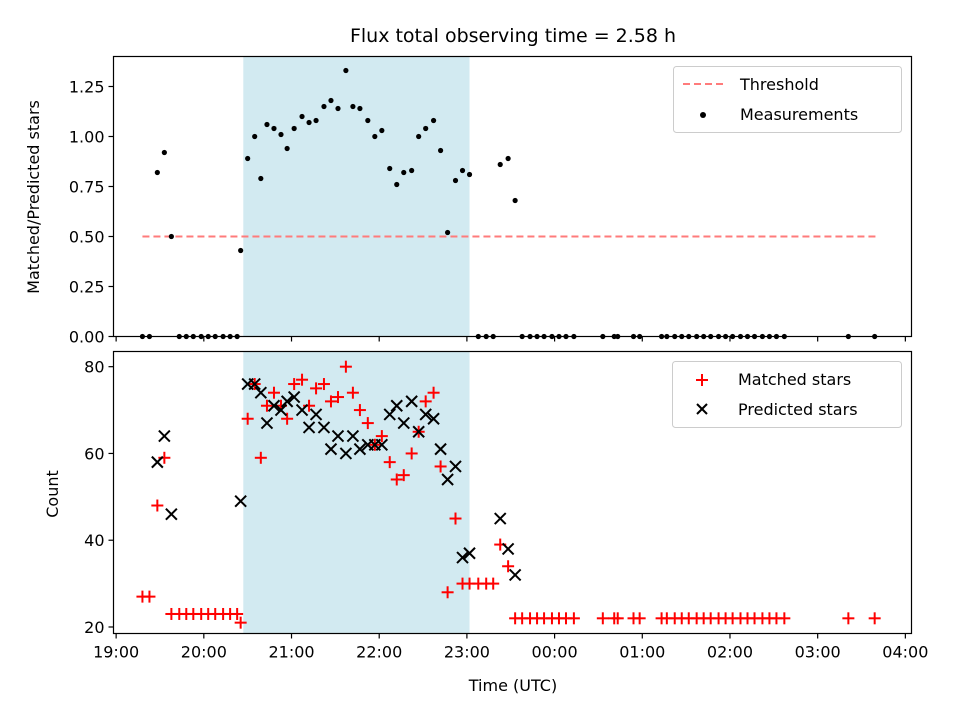 The width and height of the screenshot is (960, 720). Describe the element at coordinates (467, 652) in the screenshot. I see `x-tick-label: 23:00` at that location.